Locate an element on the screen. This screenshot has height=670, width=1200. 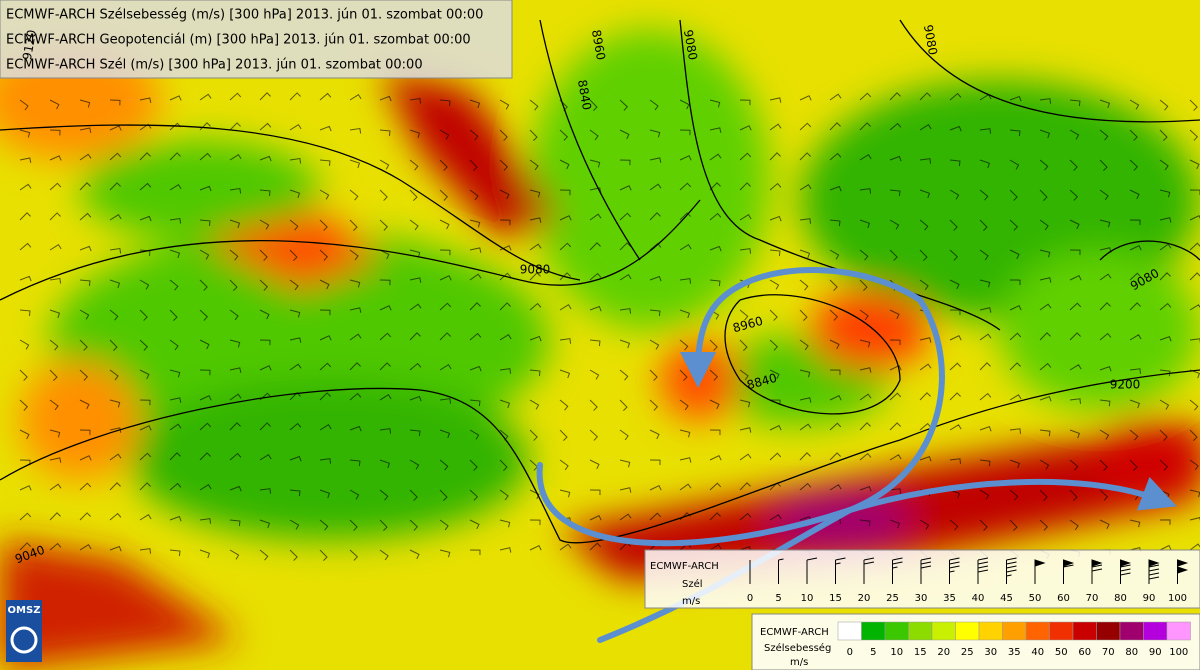
contour-label: 8960 is located at coordinates (598, 45).